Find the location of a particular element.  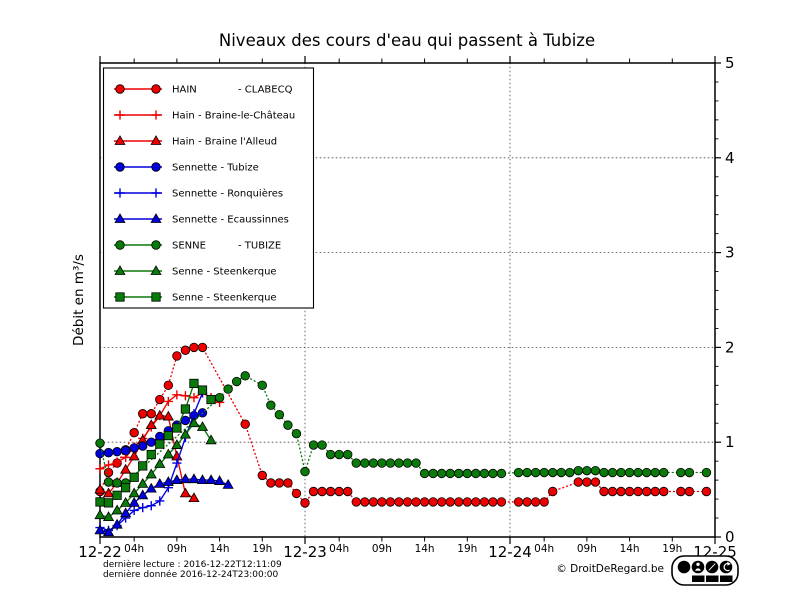

by-icon is located at coordinates (698, 567).